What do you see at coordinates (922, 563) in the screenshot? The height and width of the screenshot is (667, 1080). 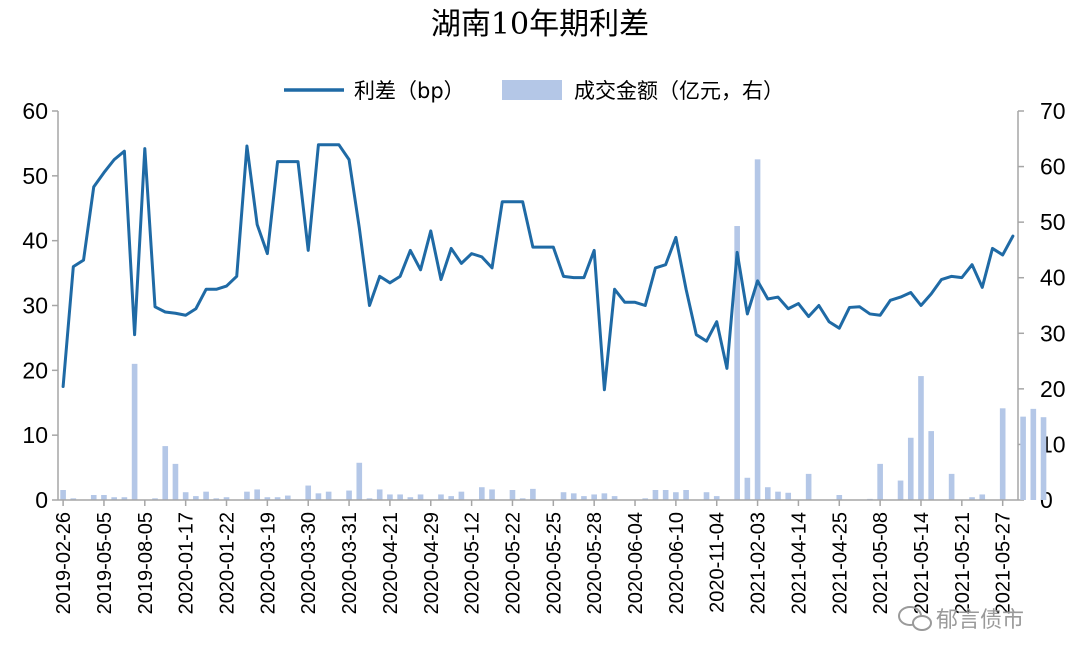 I see `x-tick-label: 2021-05-14` at bounding box center [922, 563].